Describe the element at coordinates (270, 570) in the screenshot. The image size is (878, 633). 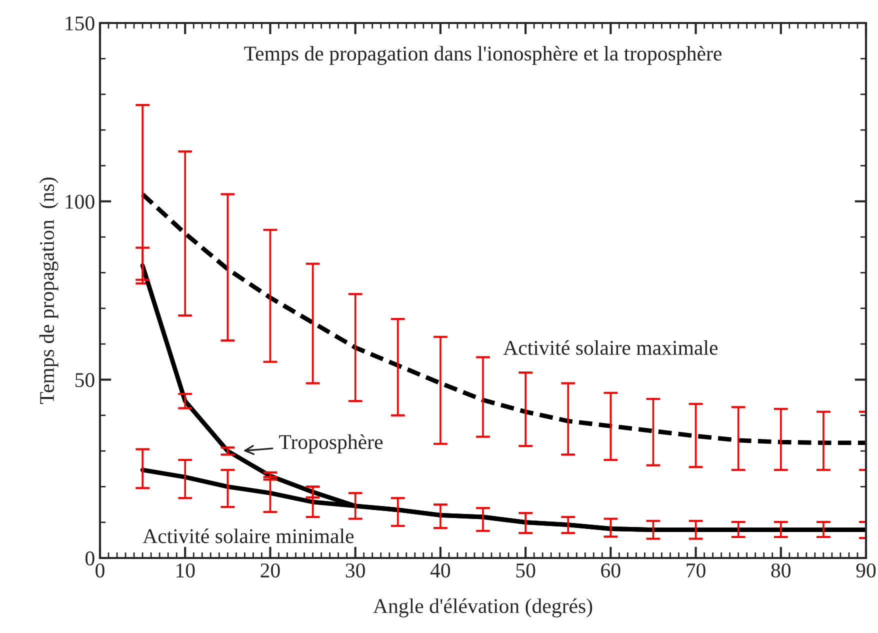
I see `x-tick-label: 20` at that location.